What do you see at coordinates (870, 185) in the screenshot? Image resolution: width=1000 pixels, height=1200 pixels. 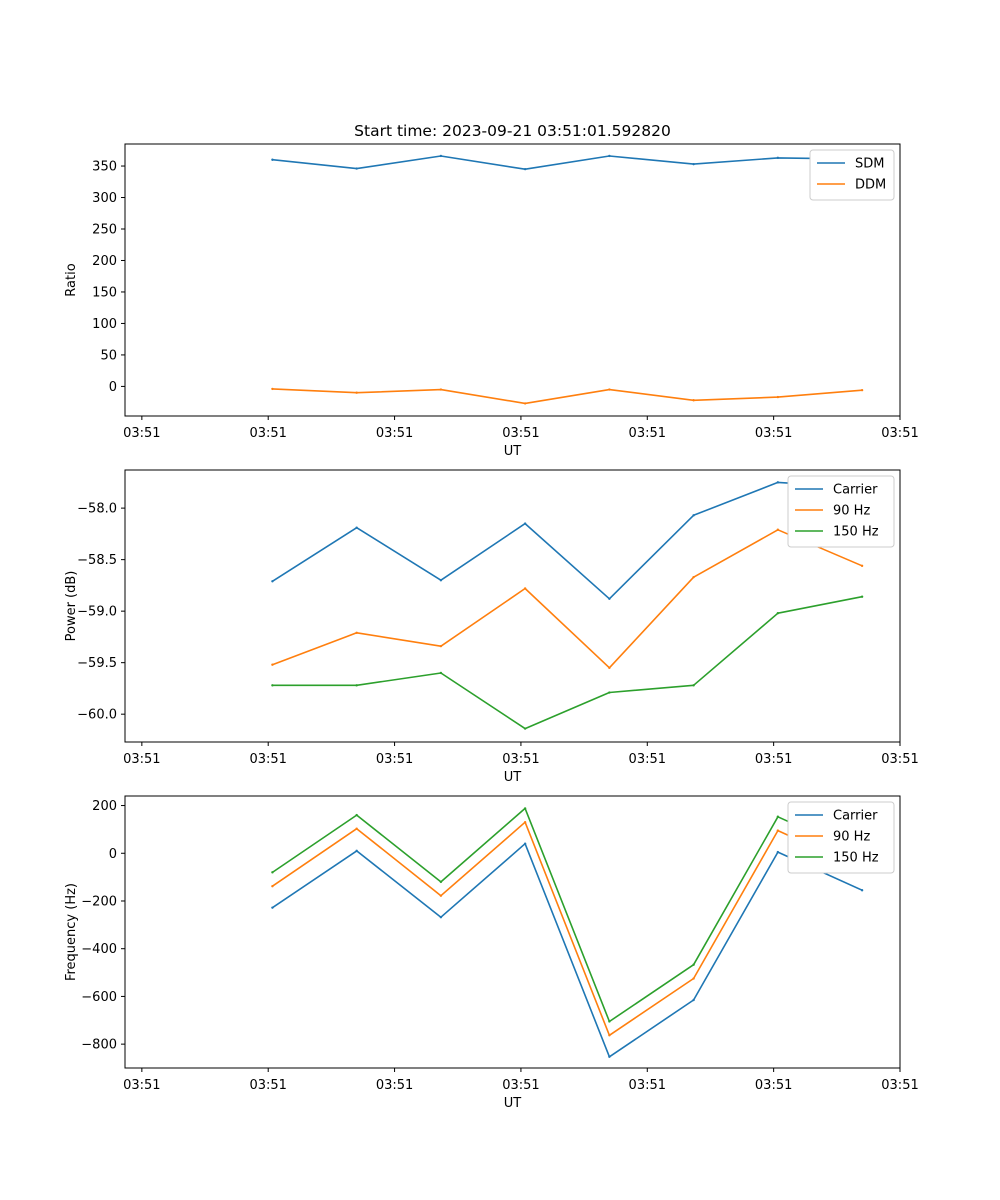 I see `ratio-legend-label-ddm: DDM` at bounding box center [870, 185].